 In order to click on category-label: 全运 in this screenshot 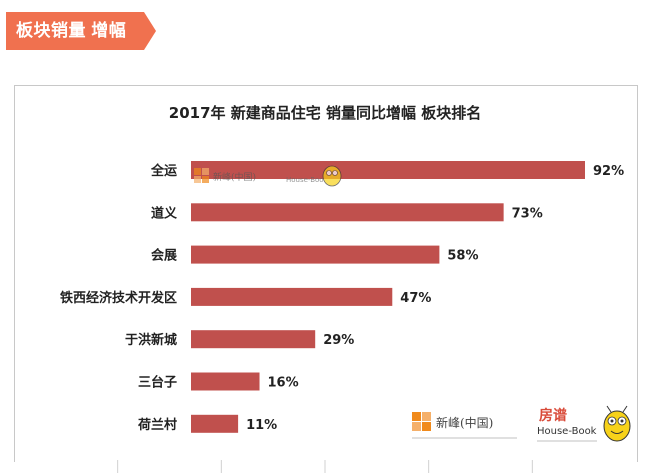, I will do `click(163, 171)`.